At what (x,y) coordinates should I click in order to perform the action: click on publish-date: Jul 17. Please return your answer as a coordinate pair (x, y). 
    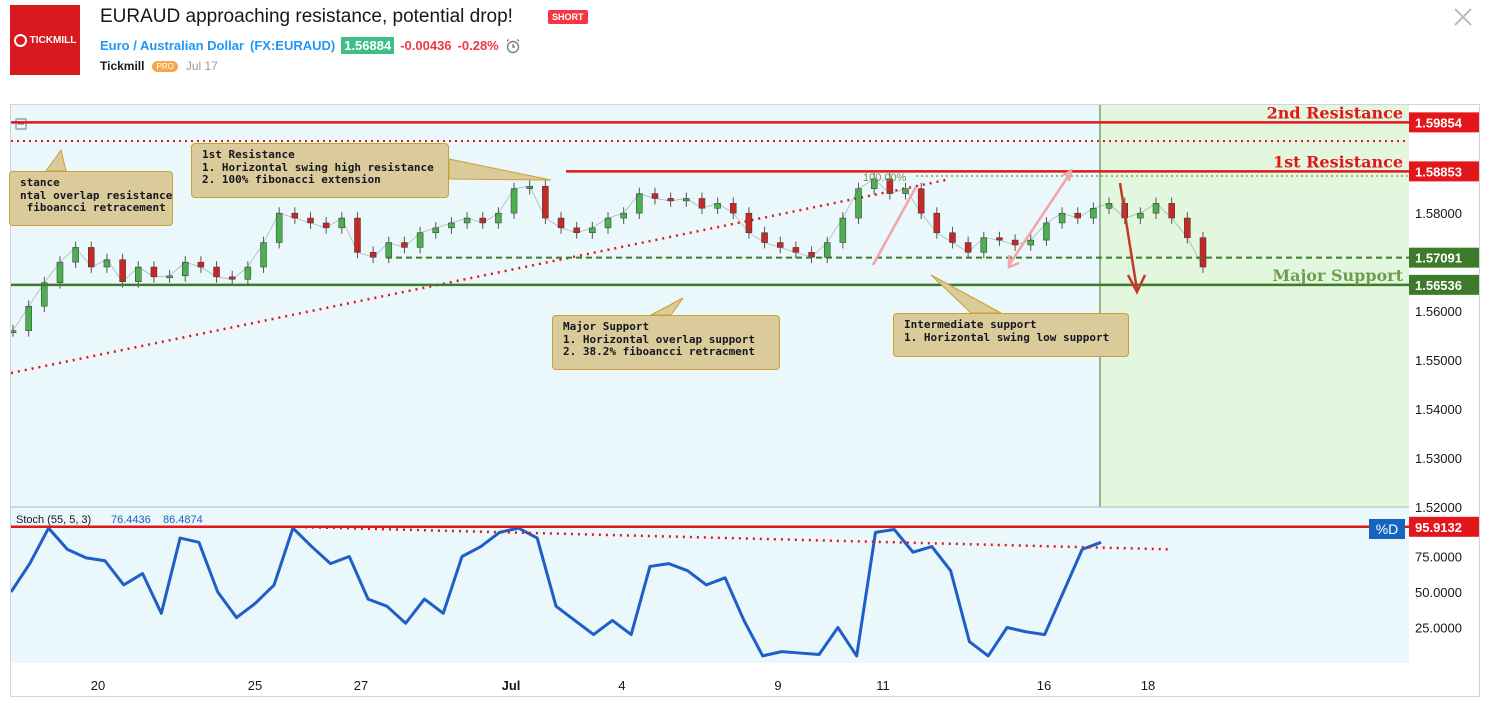
    Looking at the image, I should click on (201, 66).